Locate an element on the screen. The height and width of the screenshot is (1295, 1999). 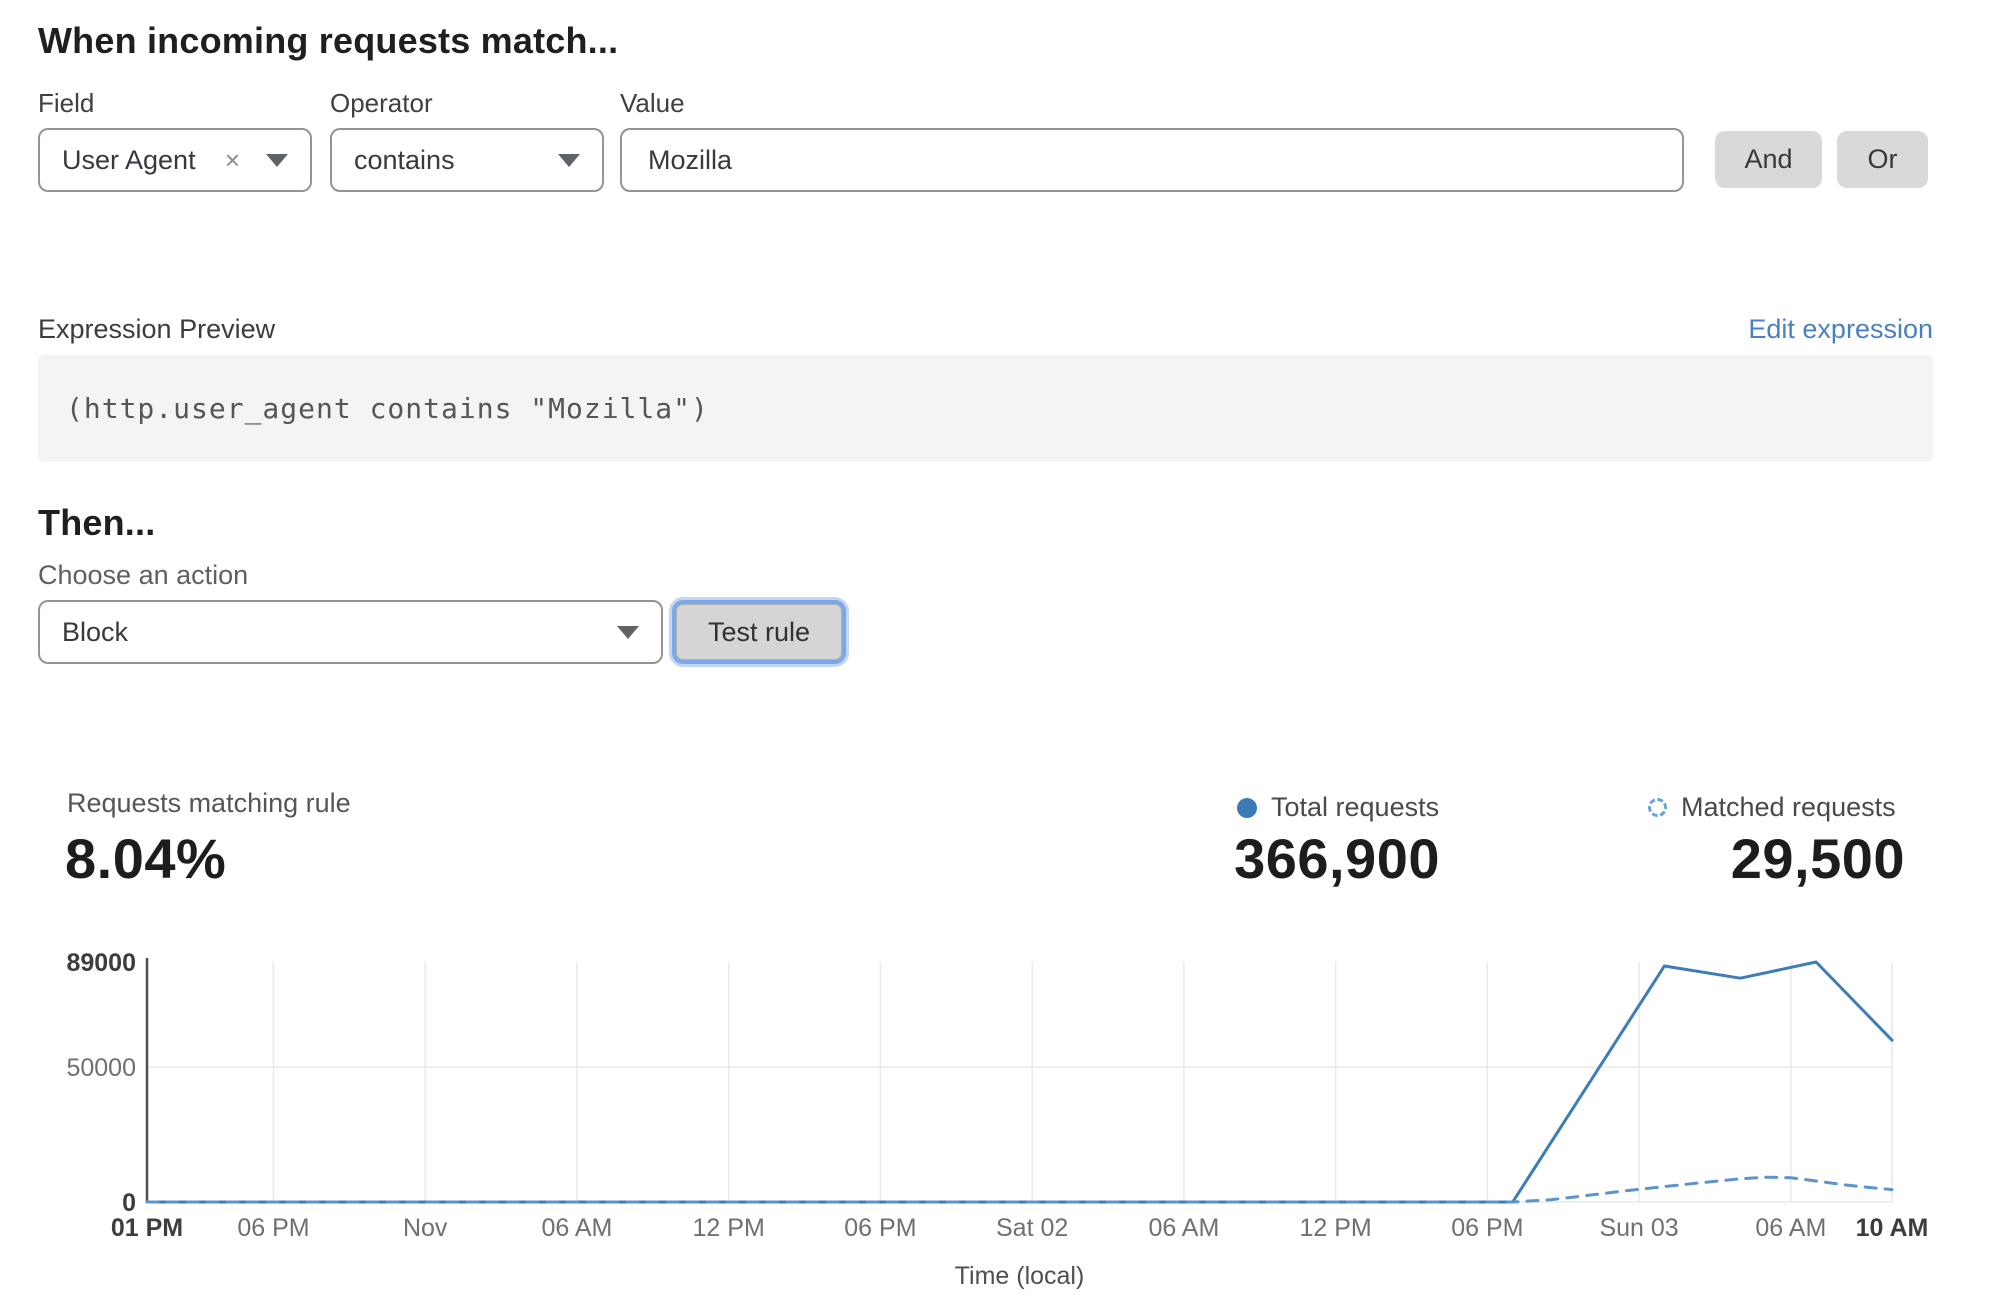
field-select: User Agent × is located at coordinates (175, 160).